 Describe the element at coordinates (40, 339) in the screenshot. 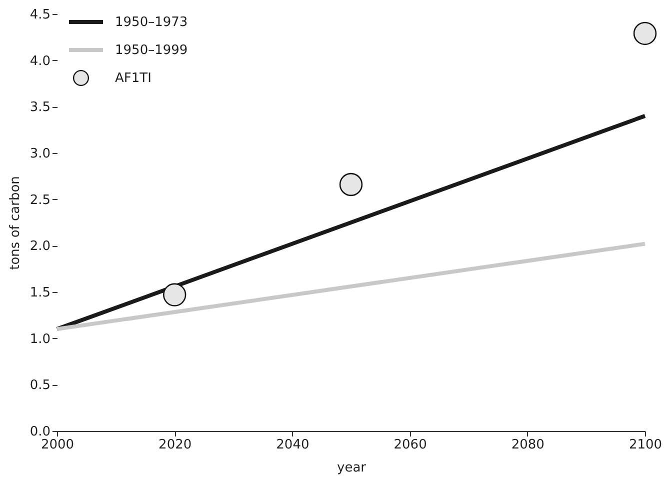

I see `y-tick-label: 1.0` at that location.